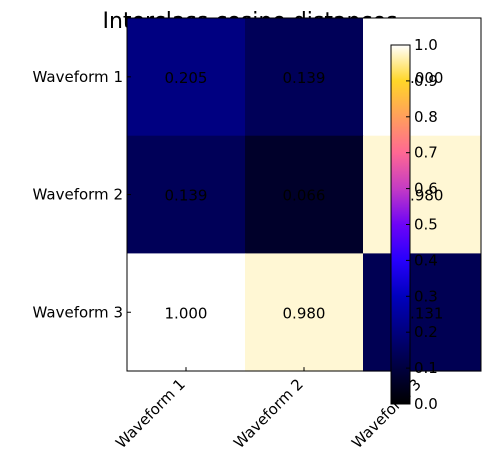 The width and height of the screenshot is (500, 450). I want to click on colorbar-tick-label: 0.5, so click(426, 225).